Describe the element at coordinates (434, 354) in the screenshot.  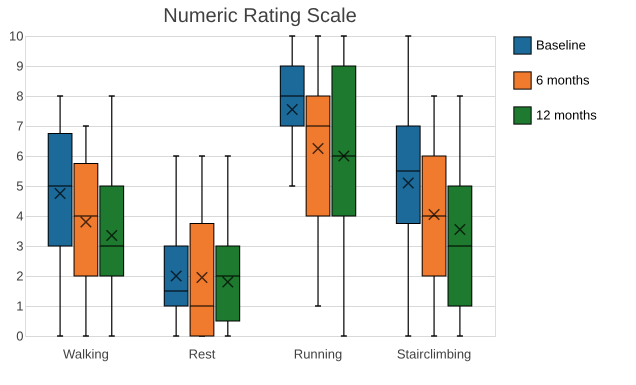
I see `x-tick-label: Stairclimbing` at that location.